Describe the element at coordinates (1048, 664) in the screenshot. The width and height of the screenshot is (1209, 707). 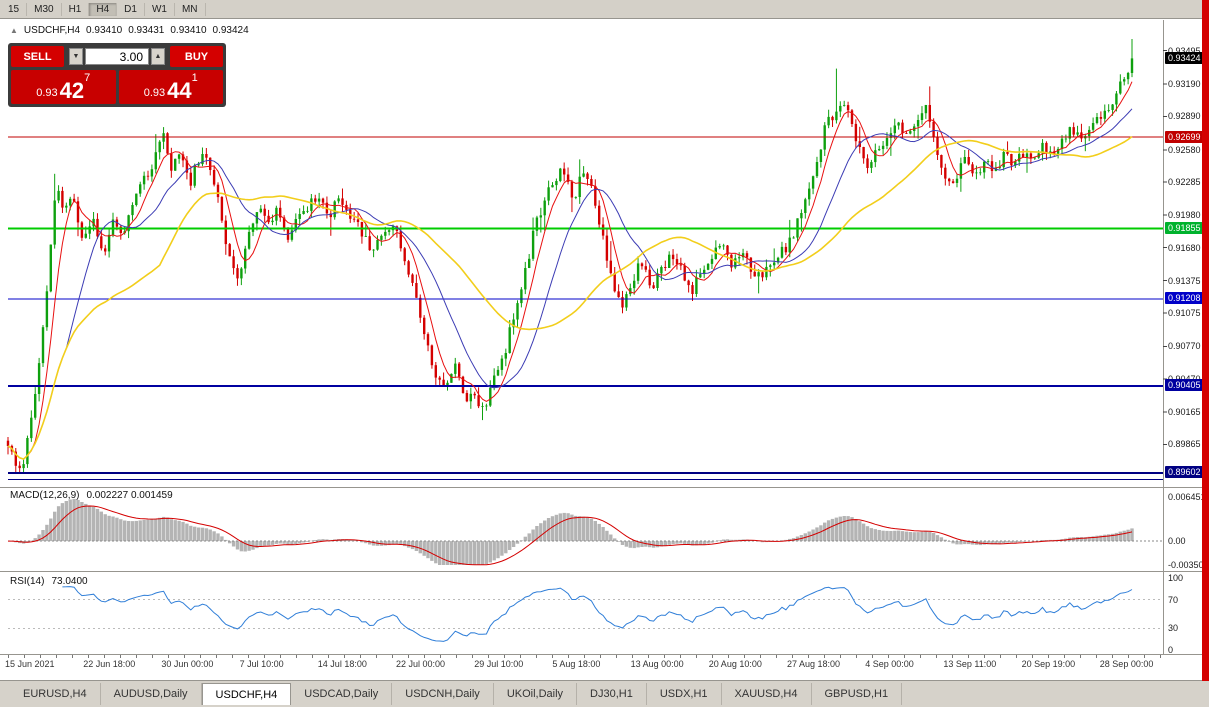
I see `time-axis-label: 20 Sep 19:00` at that location.